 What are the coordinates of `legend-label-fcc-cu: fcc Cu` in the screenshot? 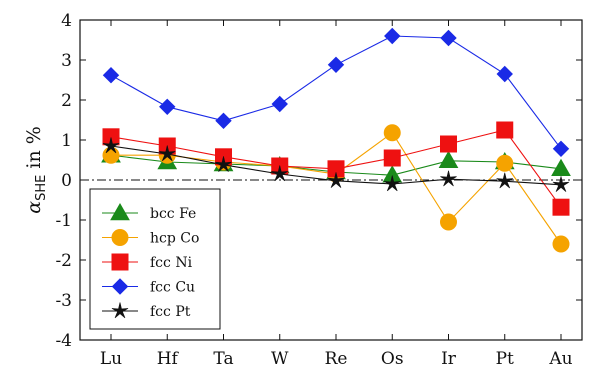 It's located at (172, 288).